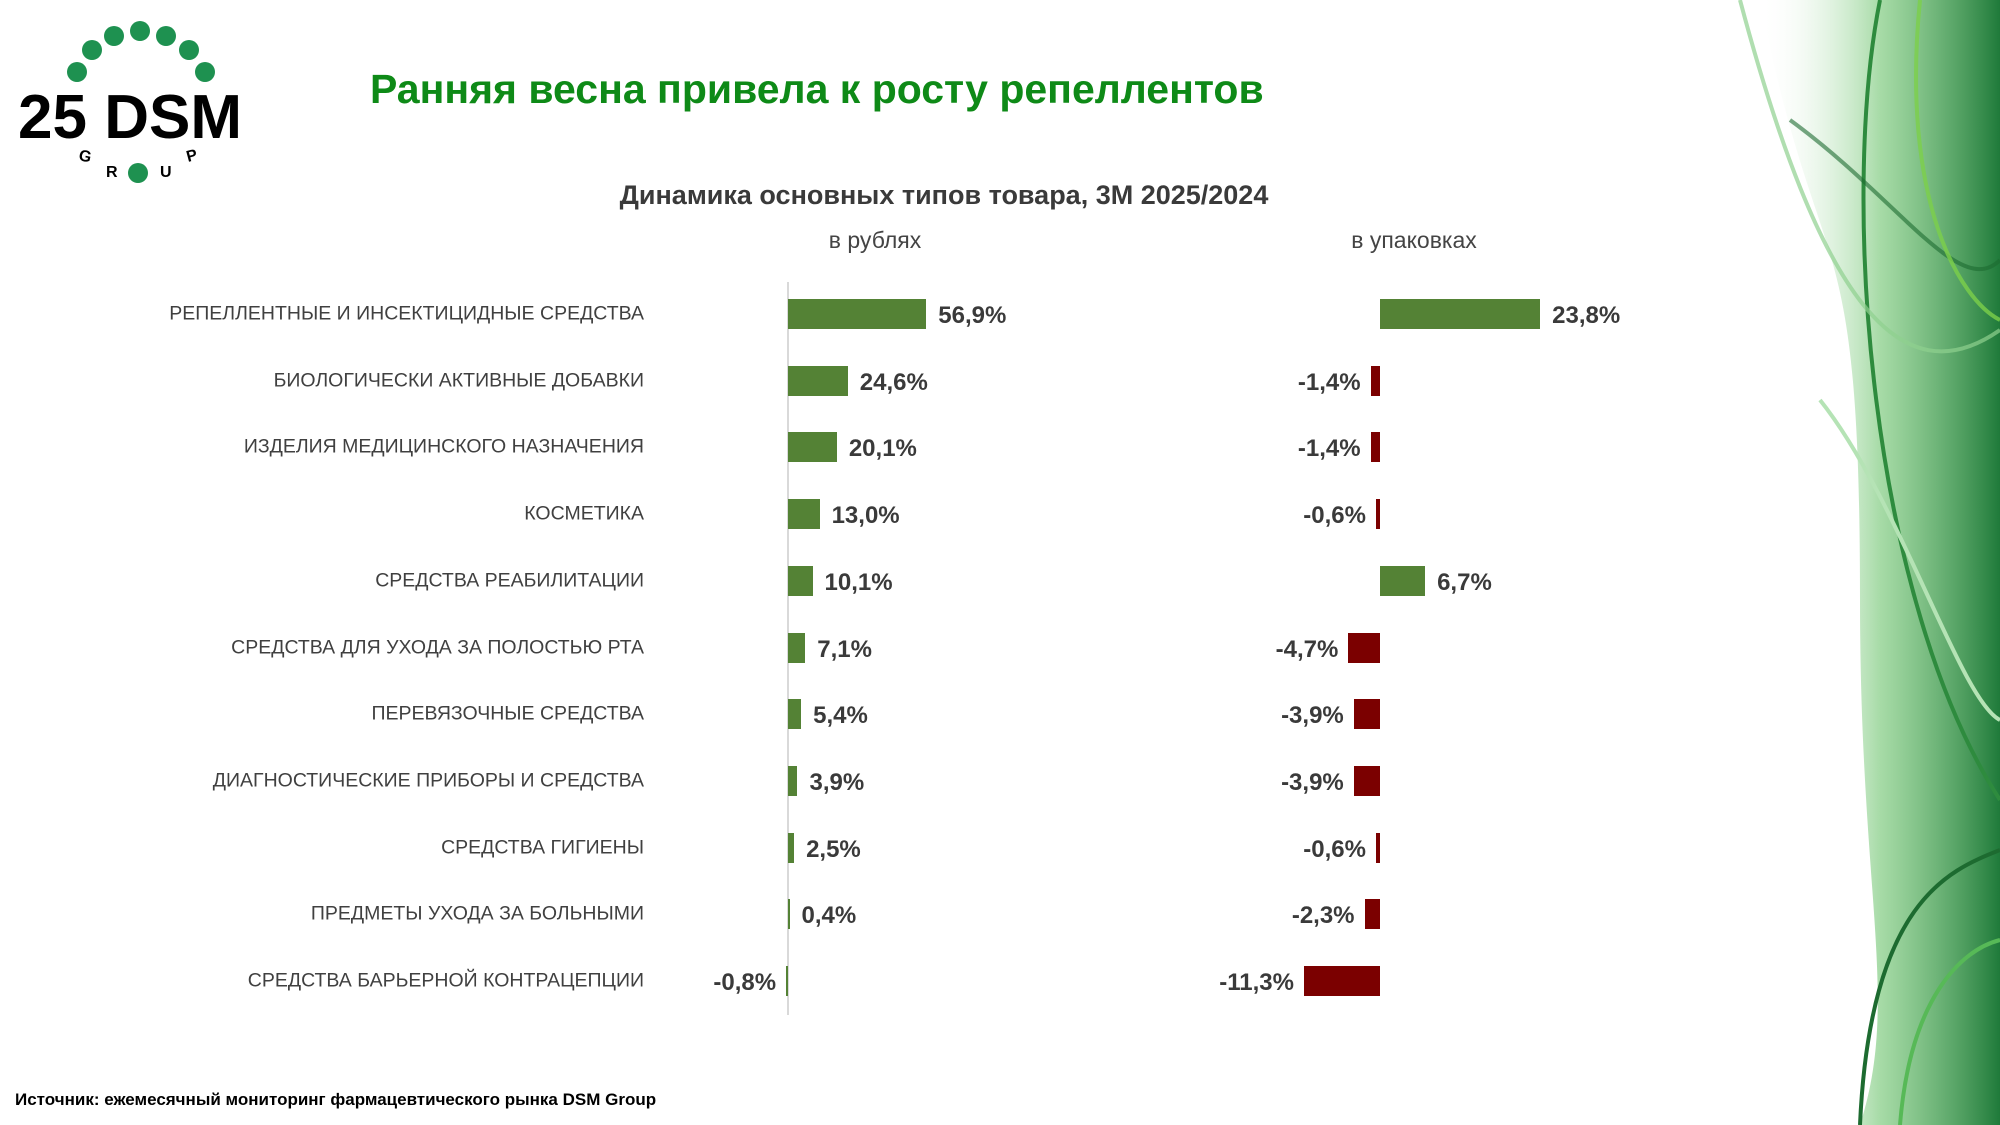 This screenshot has height=1125, width=2000. What do you see at coordinates (509, 580) in the screenshot?
I see `category-label: СРЕДСТВА РЕАБИЛИТАЦИИ` at bounding box center [509, 580].